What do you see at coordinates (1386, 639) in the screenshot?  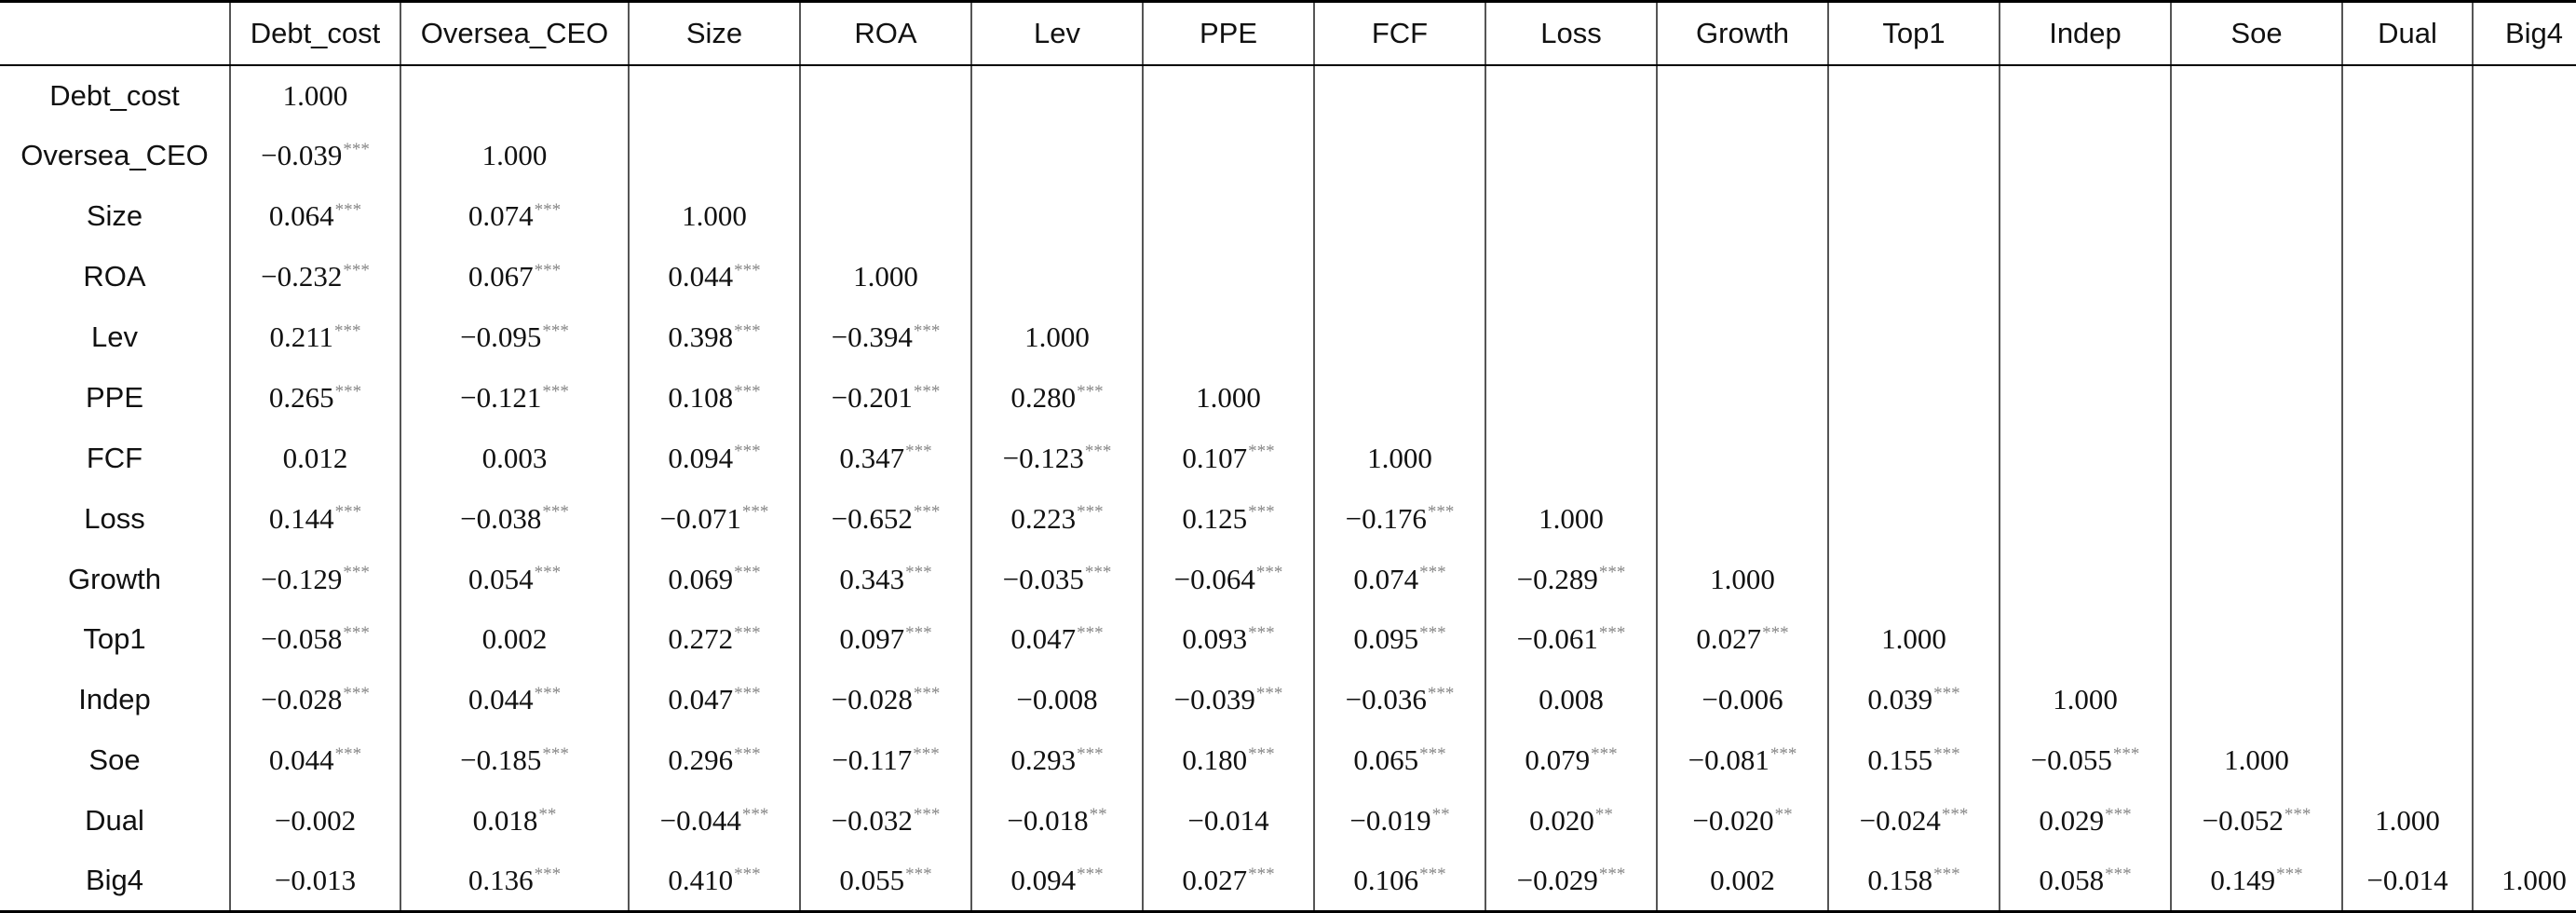 I see `coefficient-value: 0.095` at bounding box center [1386, 639].